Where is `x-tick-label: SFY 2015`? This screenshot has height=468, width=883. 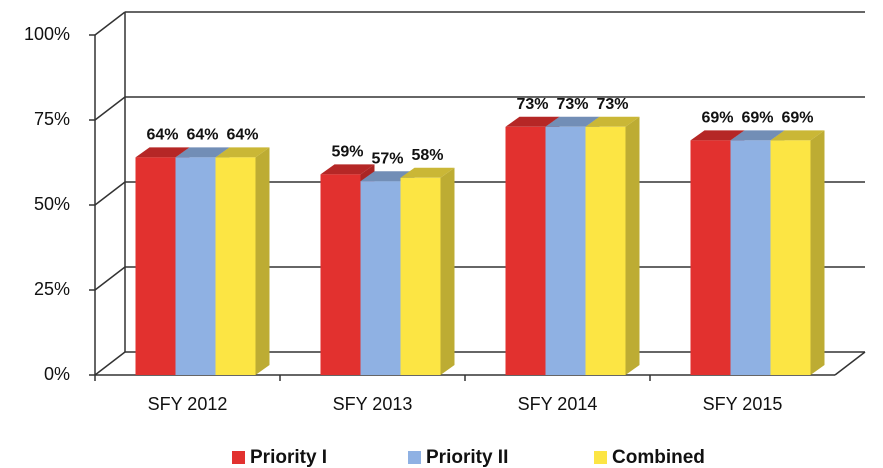 x-tick-label: SFY 2015 is located at coordinates (743, 404).